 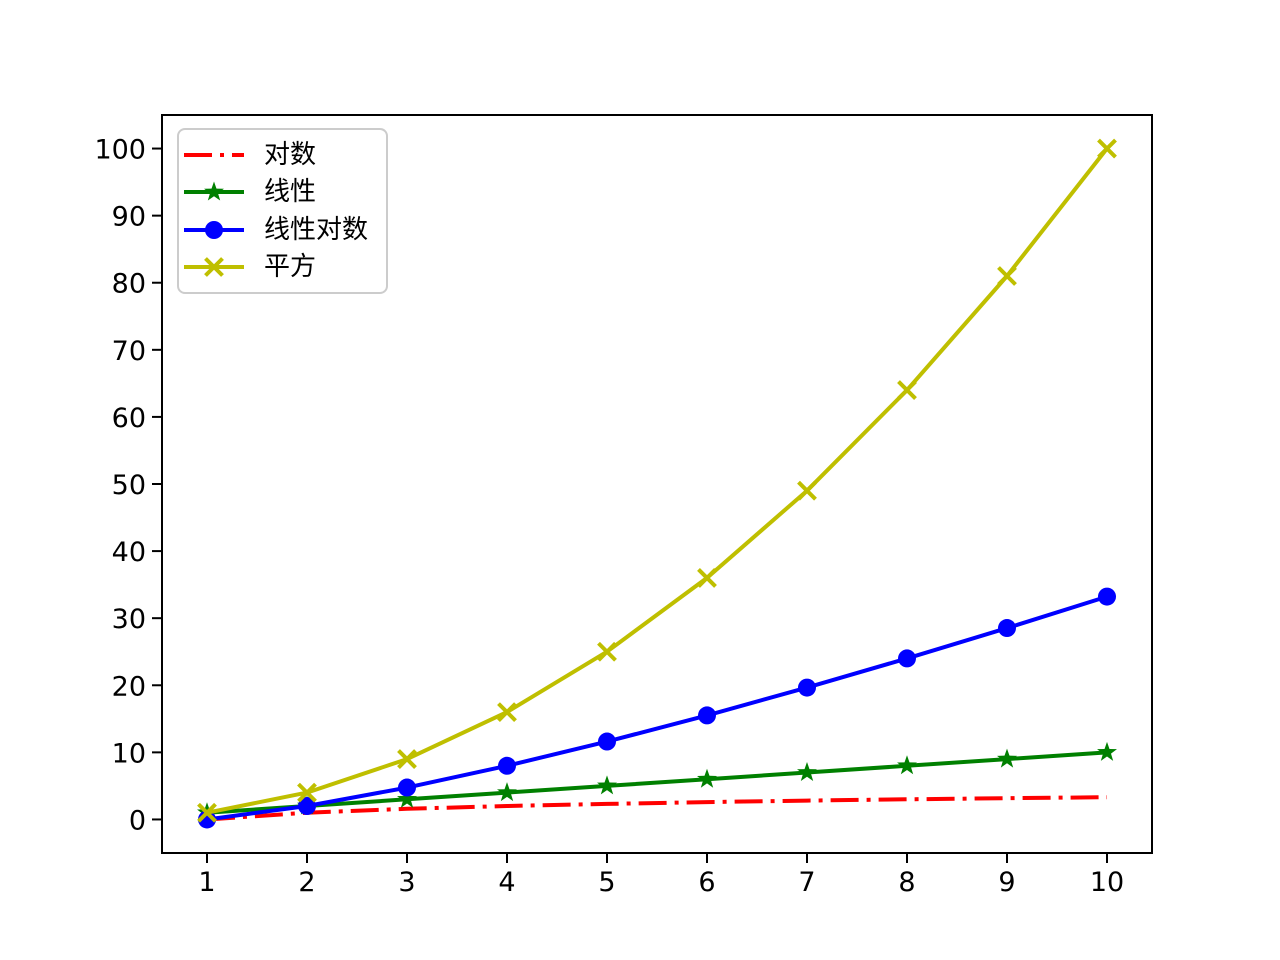 What do you see at coordinates (214, 267) in the screenshot?
I see `legend-sample-x-line-icon` at bounding box center [214, 267].